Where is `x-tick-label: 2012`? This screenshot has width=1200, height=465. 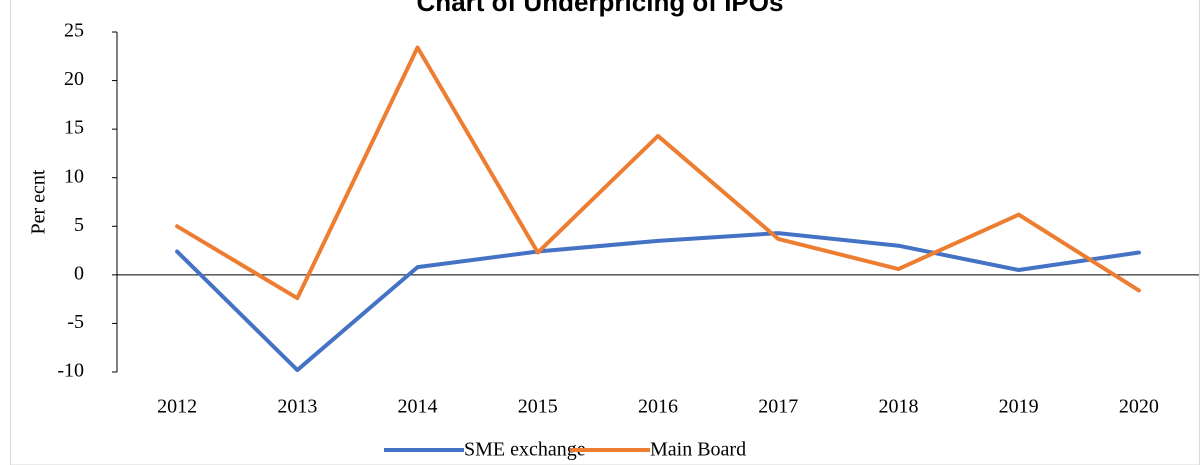
x-tick-label: 2012 is located at coordinates (177, 407).